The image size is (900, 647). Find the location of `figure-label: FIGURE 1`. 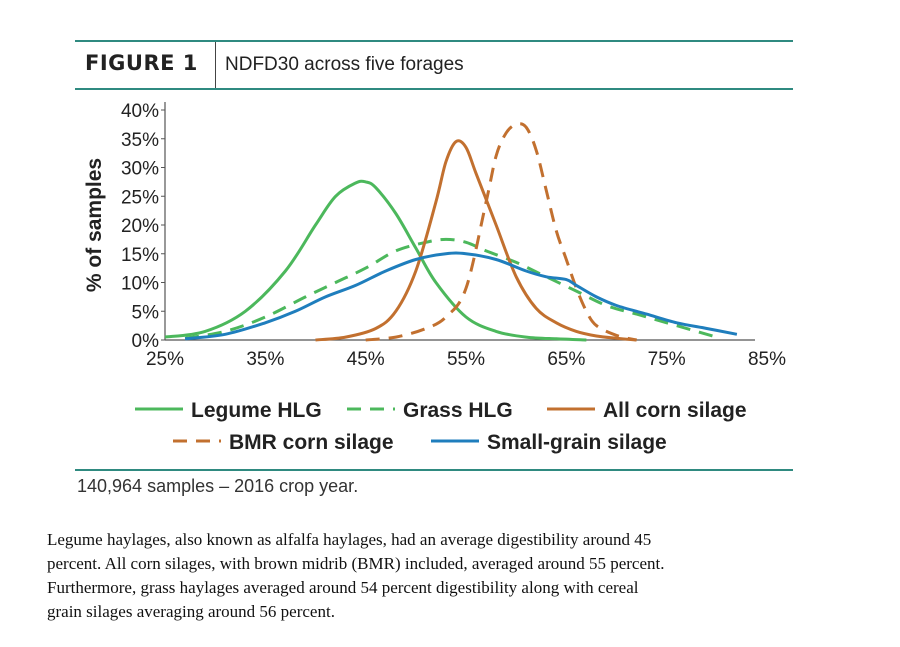

figure-label: FIGURE 1 is located at coordinates (141, 63).